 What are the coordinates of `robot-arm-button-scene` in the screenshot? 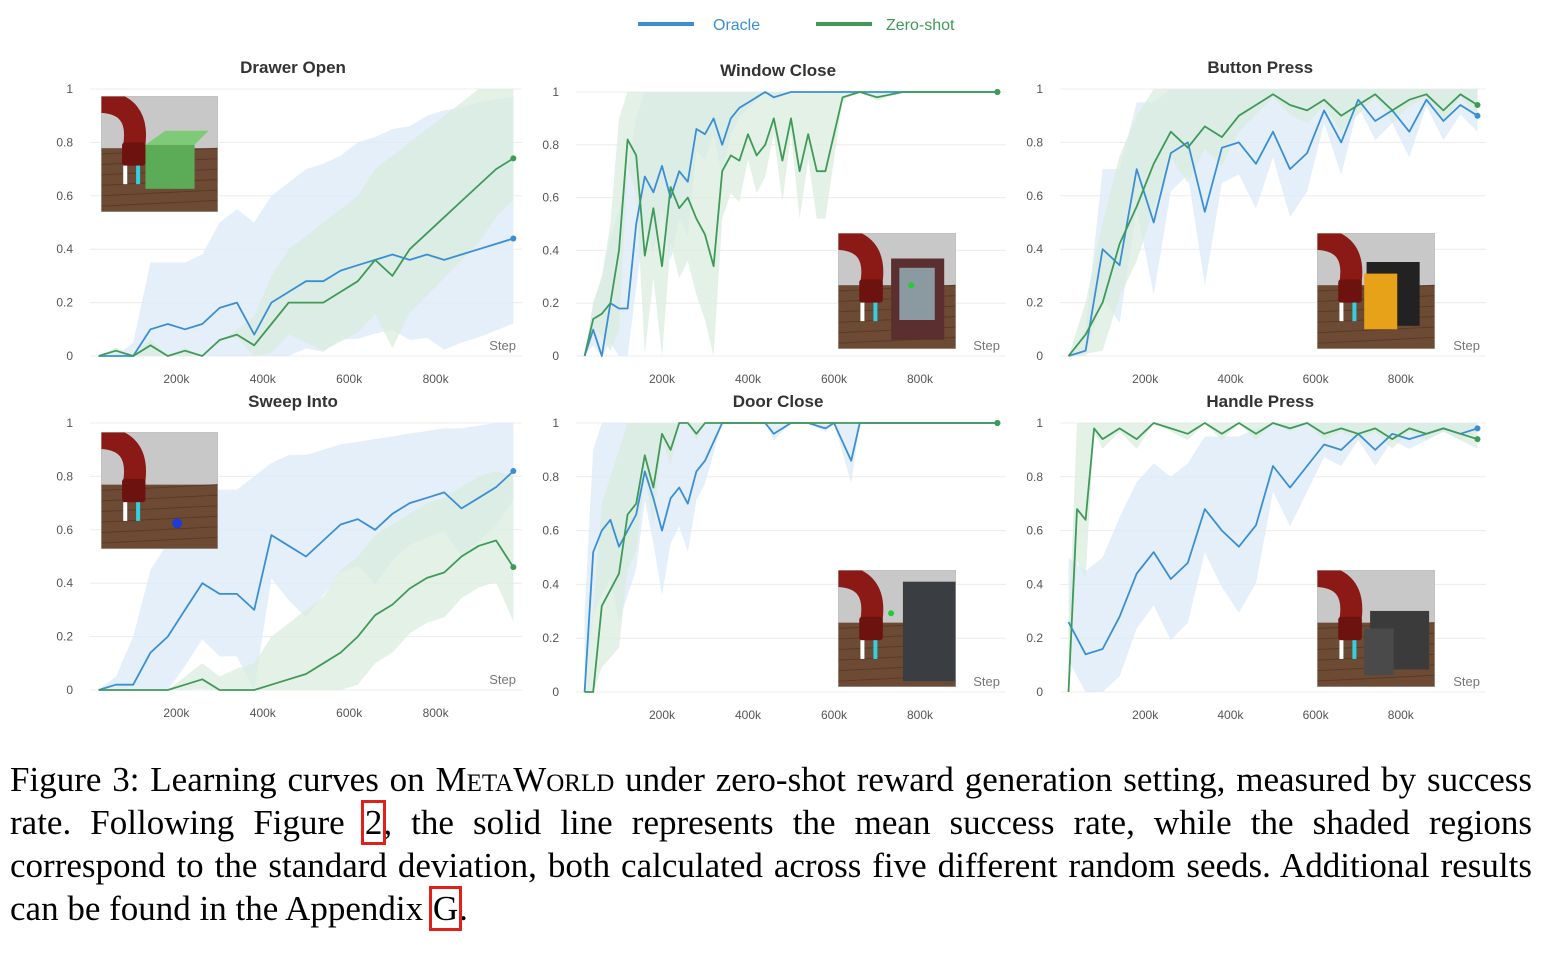 It's located at (1376, 291).